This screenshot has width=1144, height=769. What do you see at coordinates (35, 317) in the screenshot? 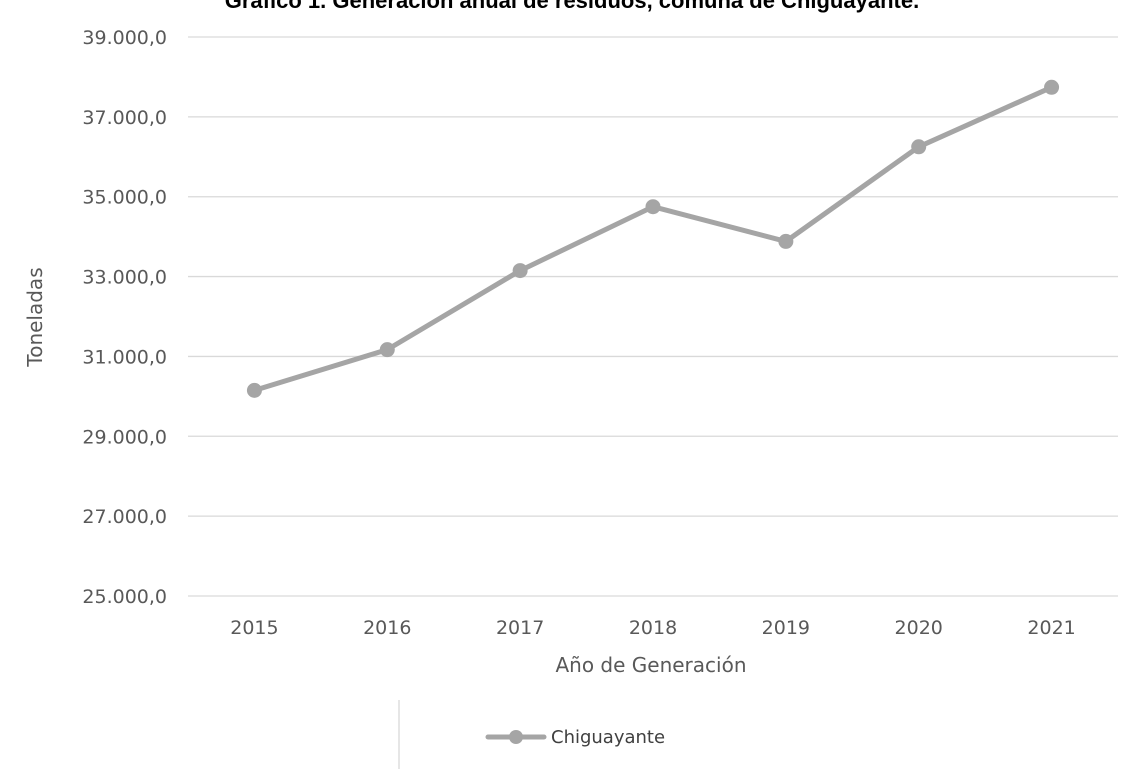
I see `y-axis-title: Toneladas` at bounding box center [35, 317].